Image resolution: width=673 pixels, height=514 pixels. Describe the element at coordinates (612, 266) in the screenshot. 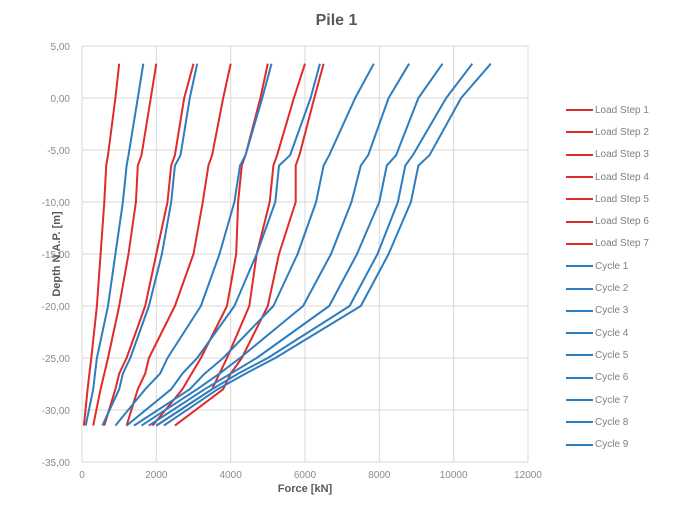

I see `legend-label: Cycle 1` at that location.